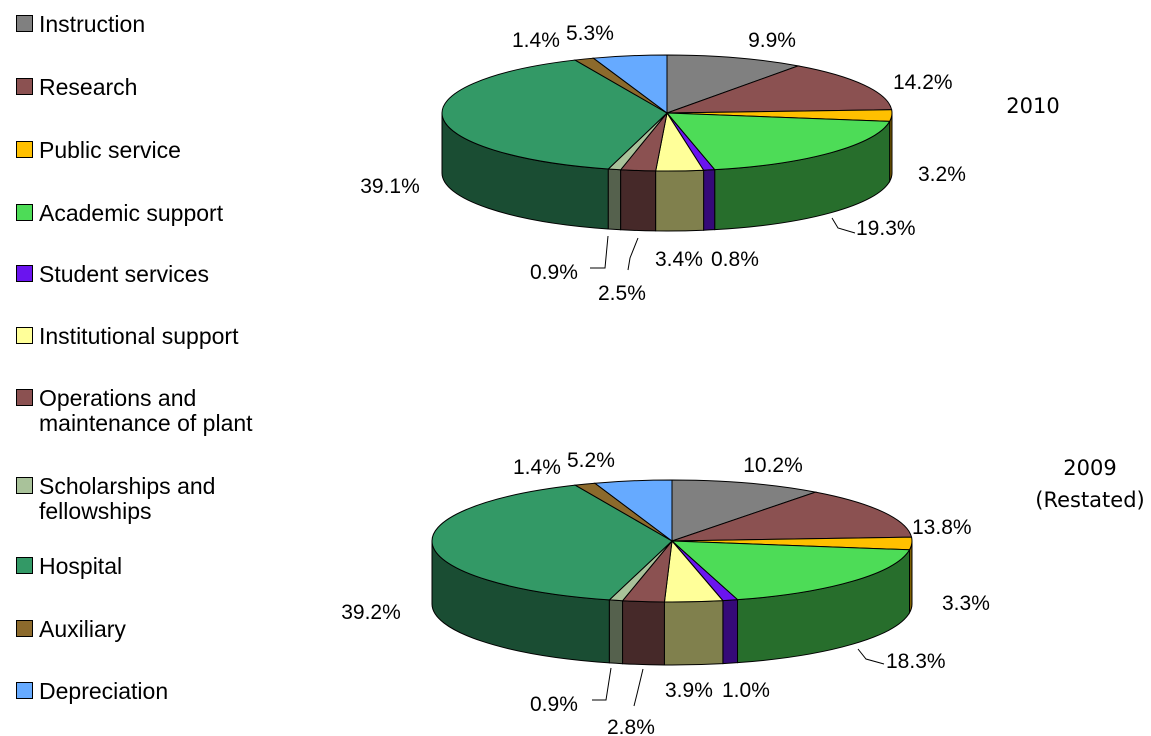 The image size is (1151, 736). I want to click on data-label: 3.2%, so click(942, 174).